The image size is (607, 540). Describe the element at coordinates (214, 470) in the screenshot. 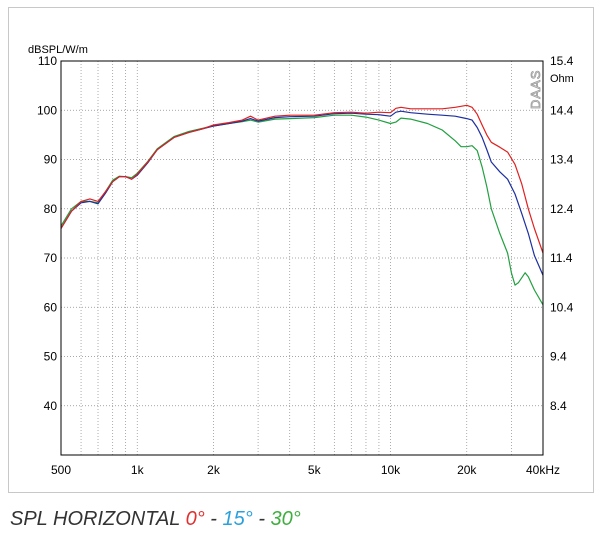

I see `x-tick-label: 2k` at that location.